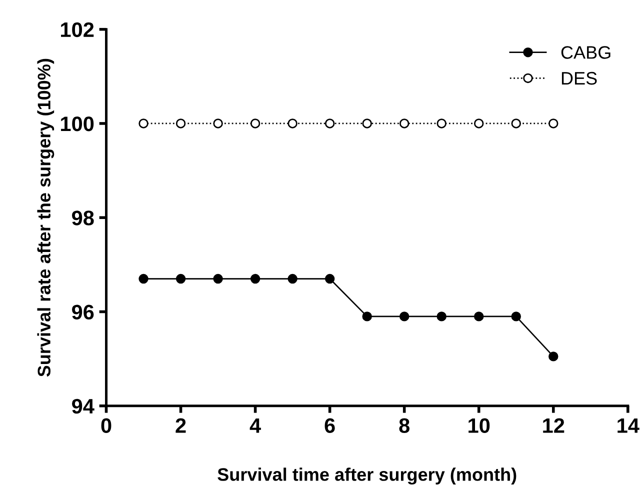 The image size is (644, 489). What do you see at coordinates (106, 425) in the screenshot?
I see `x-tick-label: 0` at bounding box center [106, 425].